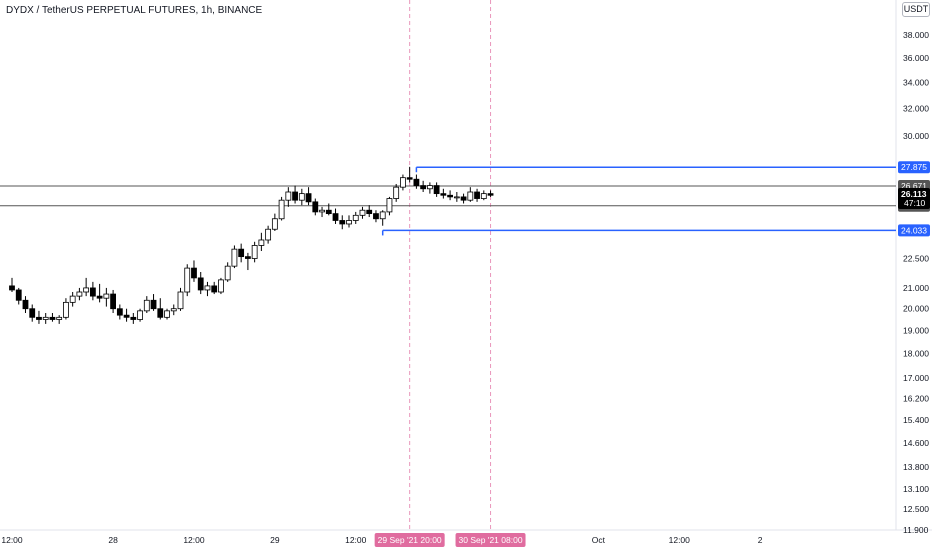 This screenshot has width=932, height=550. I want to click on price-tick-label: 17.000, so click(916, 378).